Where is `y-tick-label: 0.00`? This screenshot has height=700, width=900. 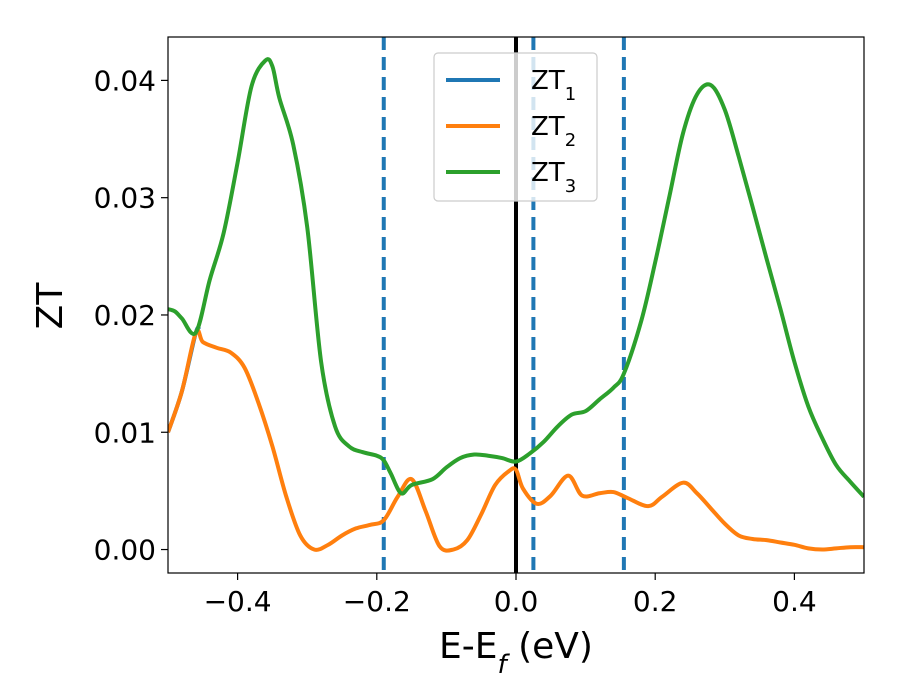 y-tick-label: 0.00 is located at coordinates (125, 550).